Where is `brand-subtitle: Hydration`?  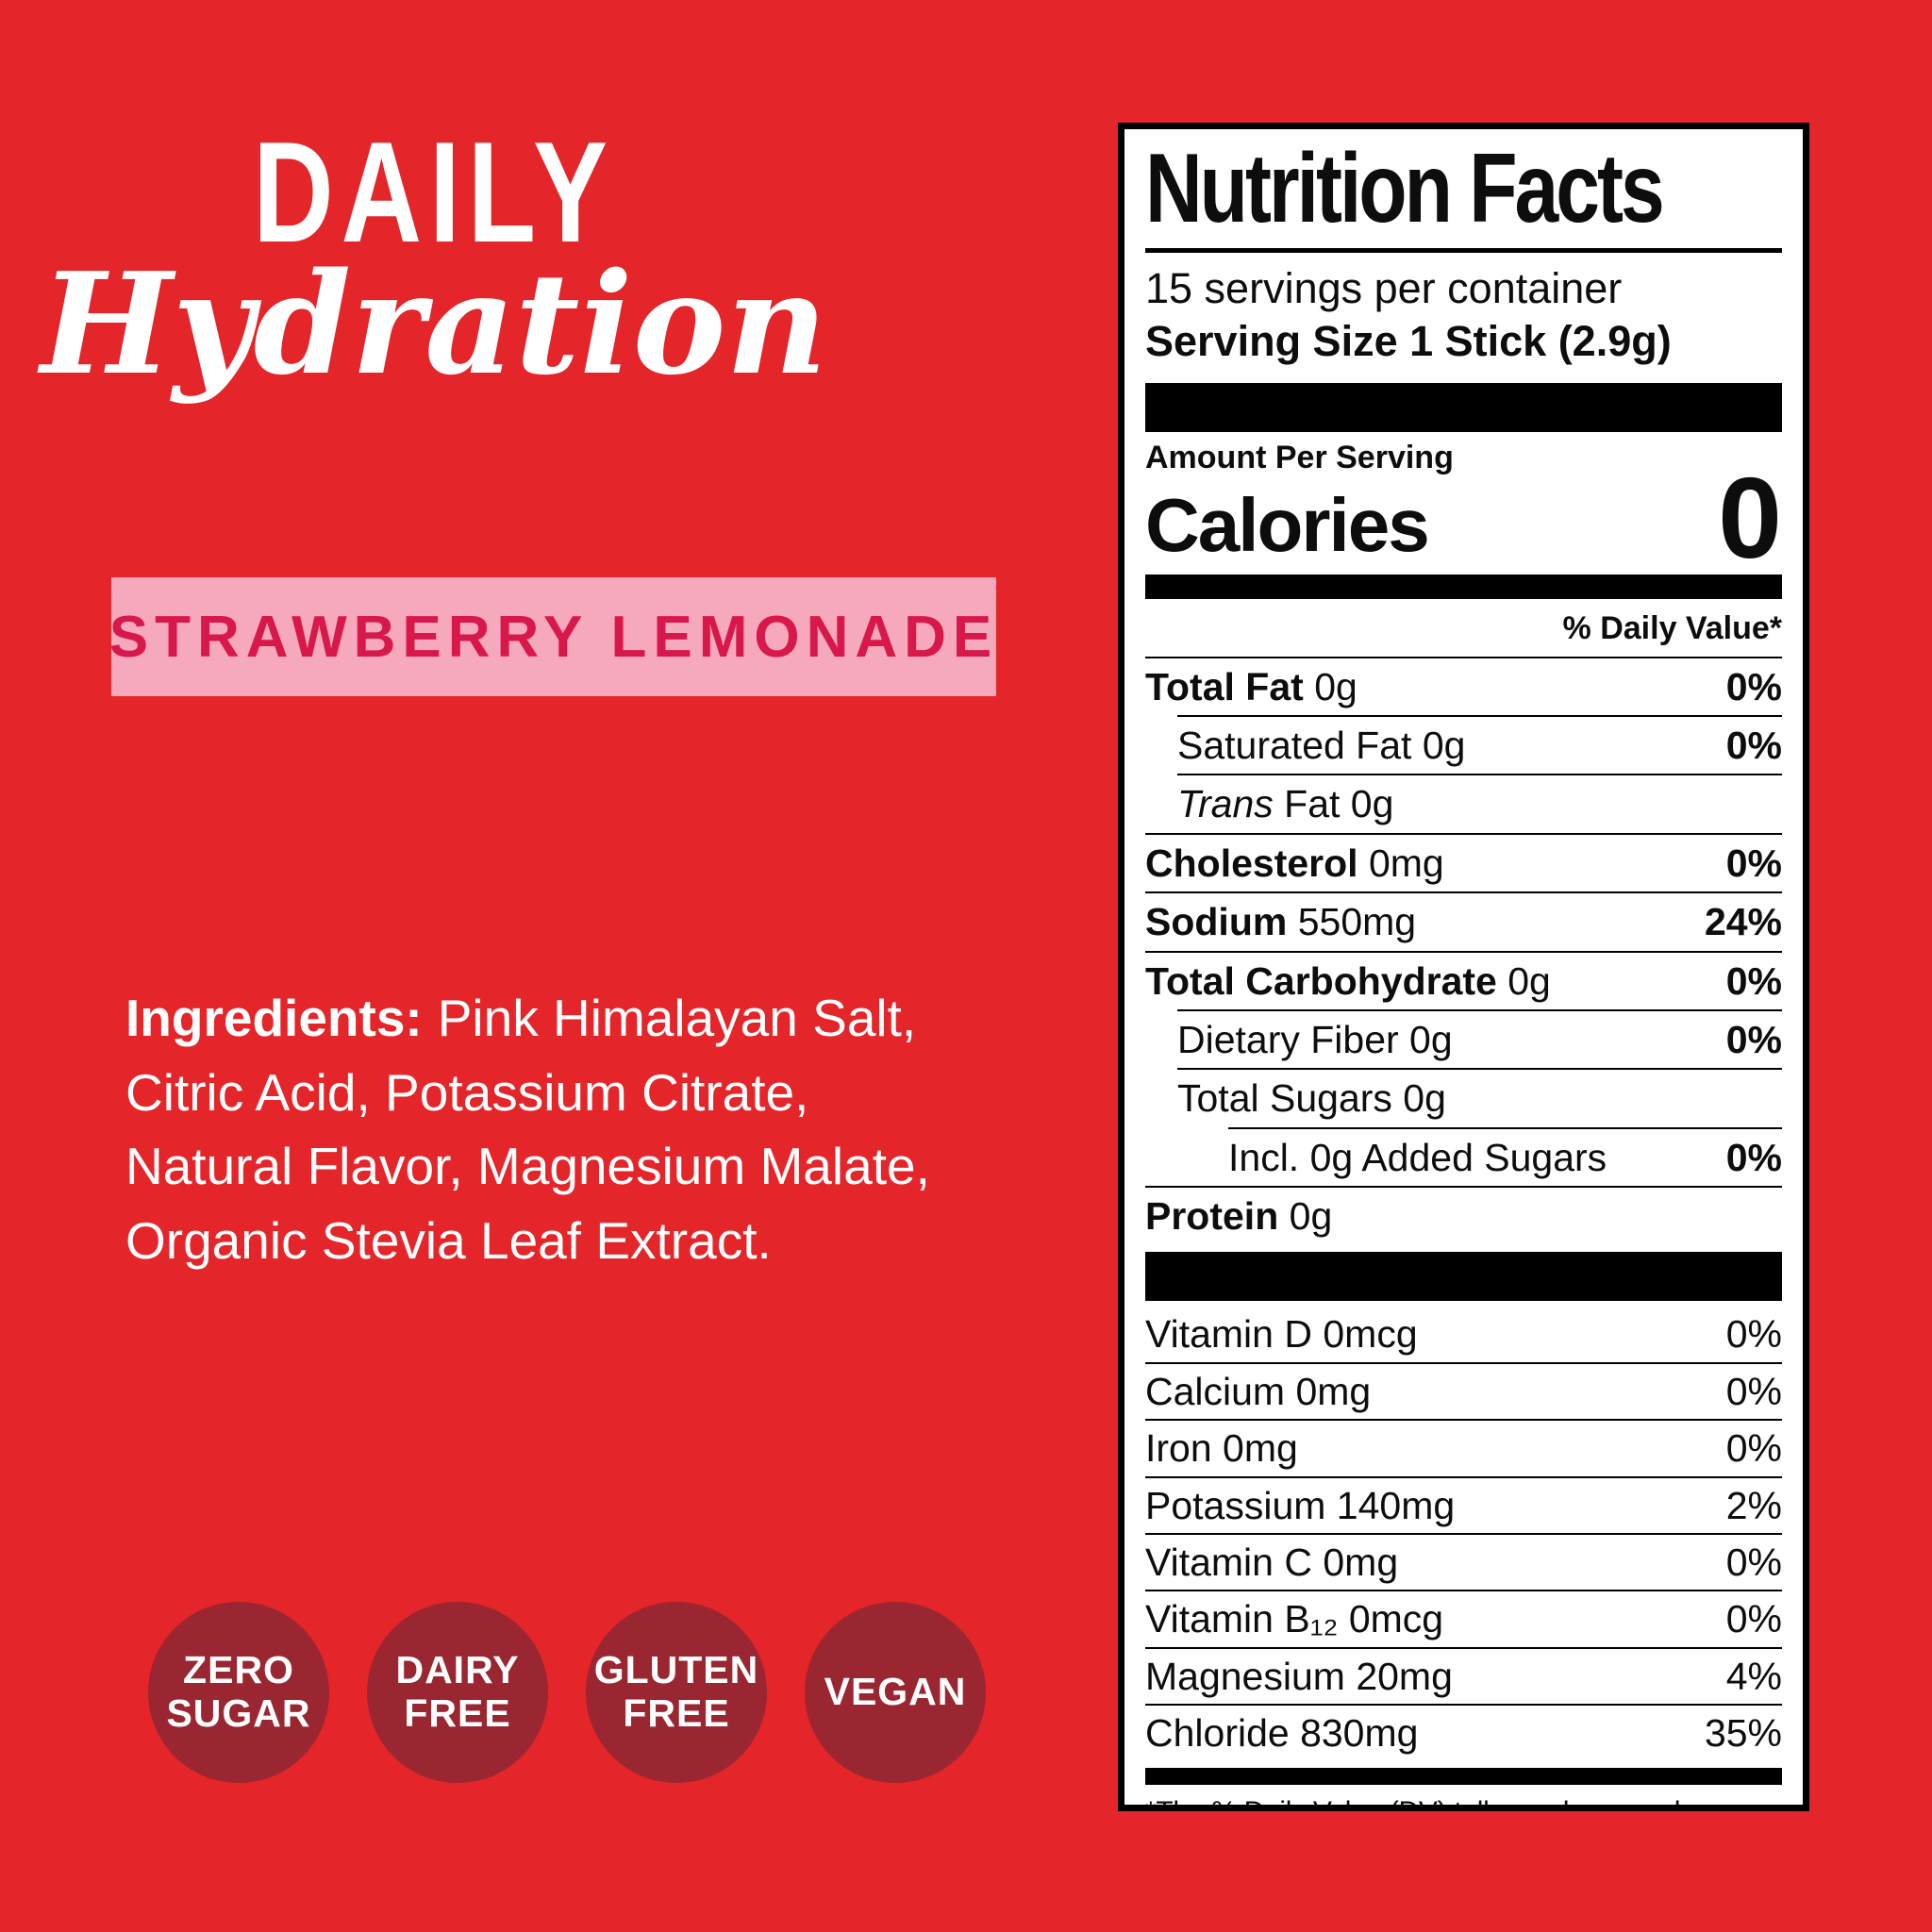
brand-subtitle: Hydration is located at coordinates (434, 324).